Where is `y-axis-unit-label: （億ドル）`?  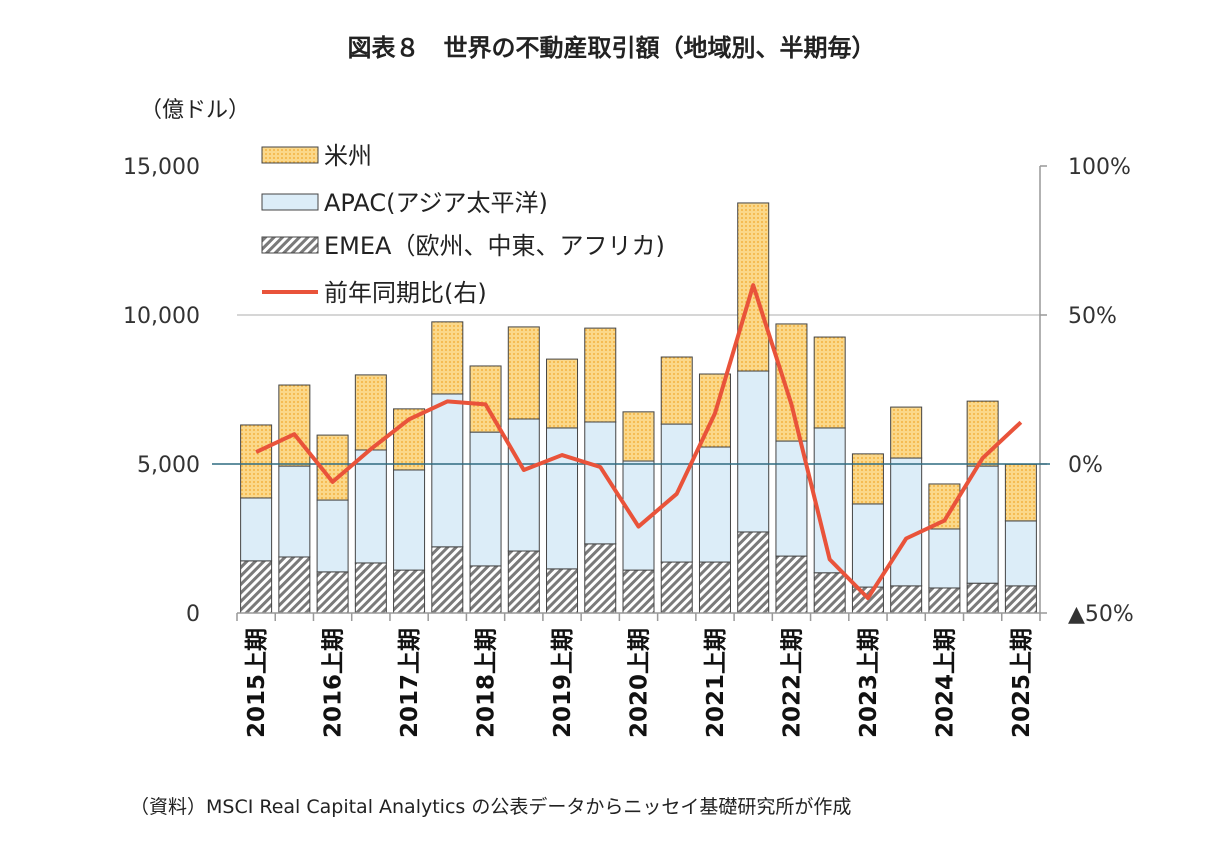 y-axis-unit-label: （億ドル） is located at coordinates (195, 110).